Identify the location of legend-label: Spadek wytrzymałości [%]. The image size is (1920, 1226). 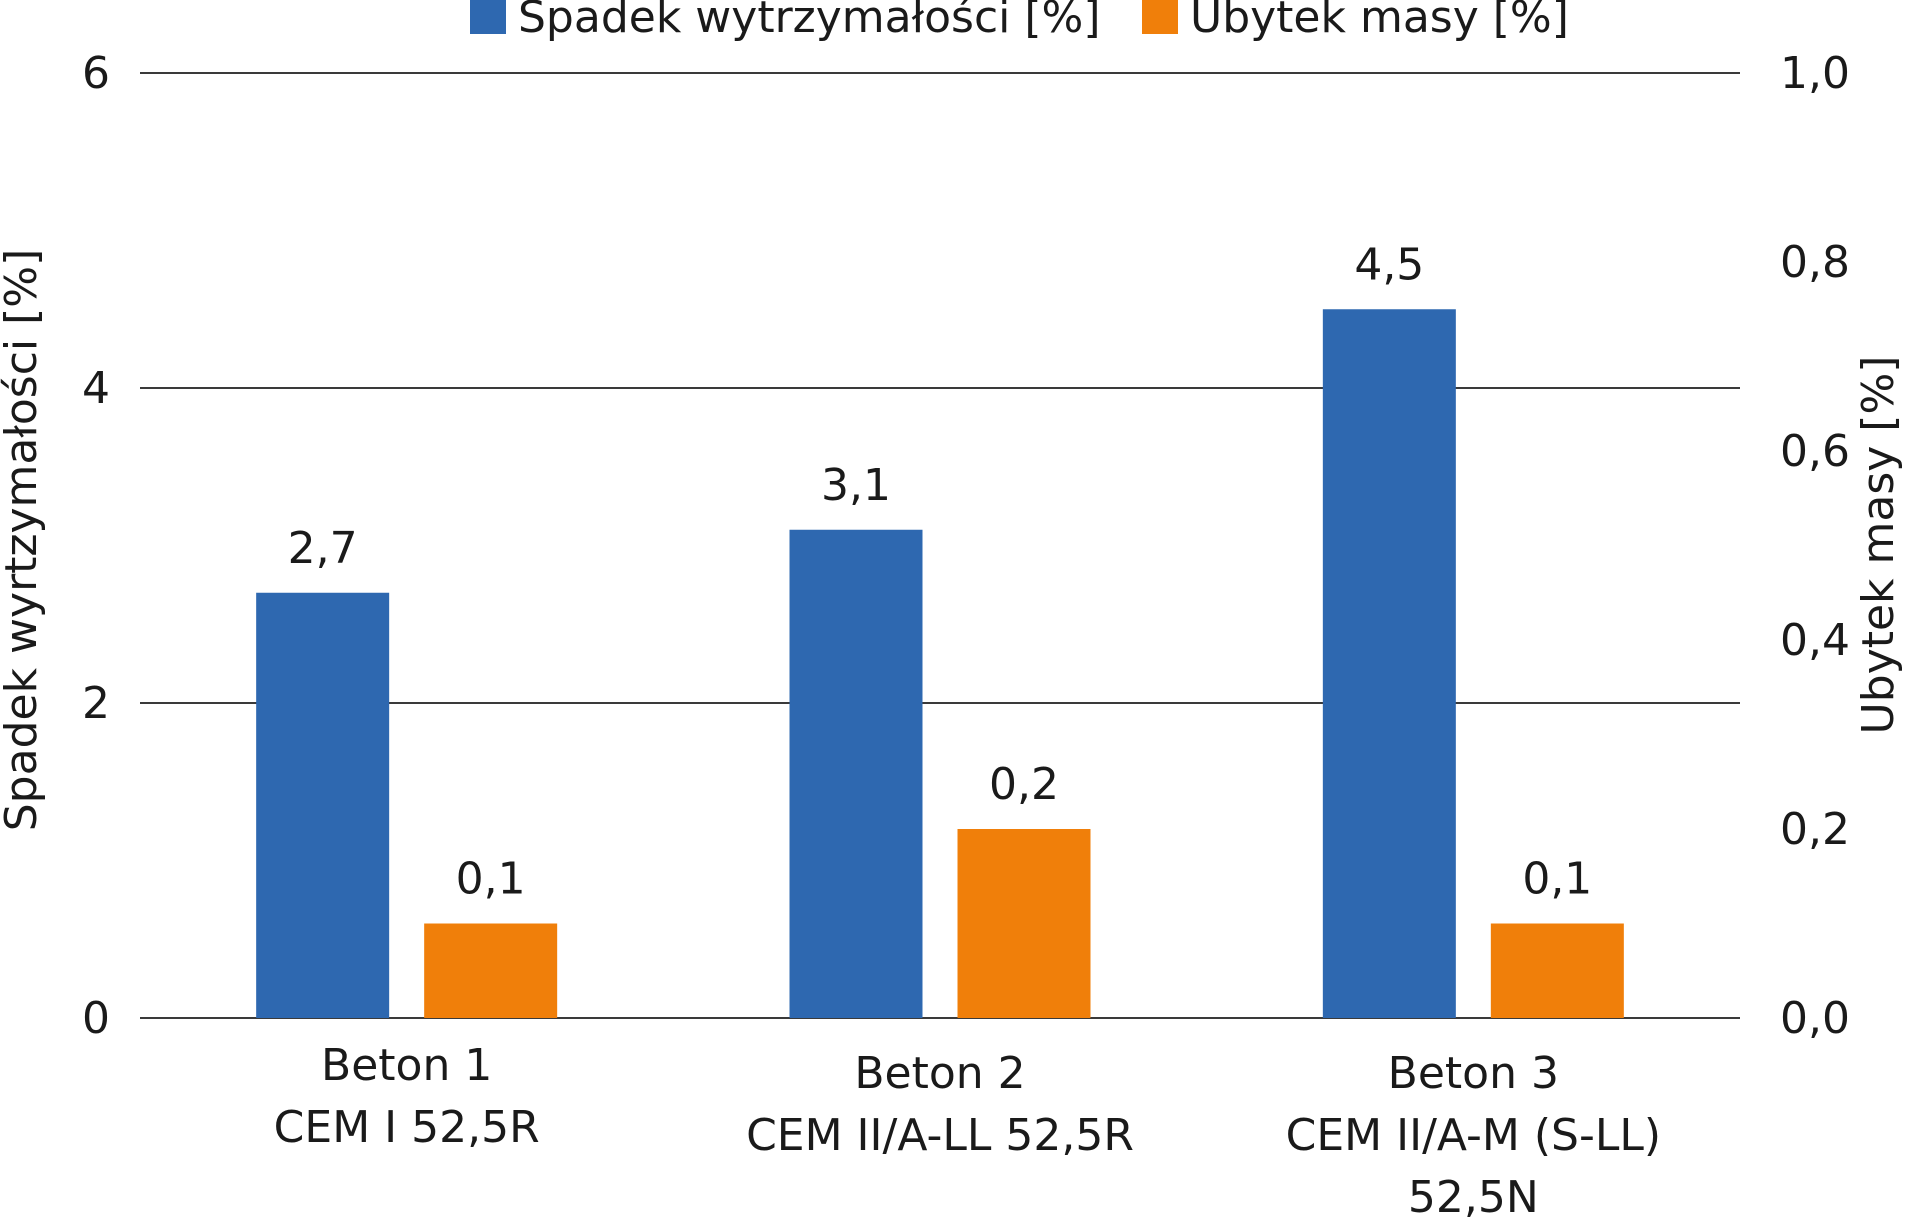
(809, 21).